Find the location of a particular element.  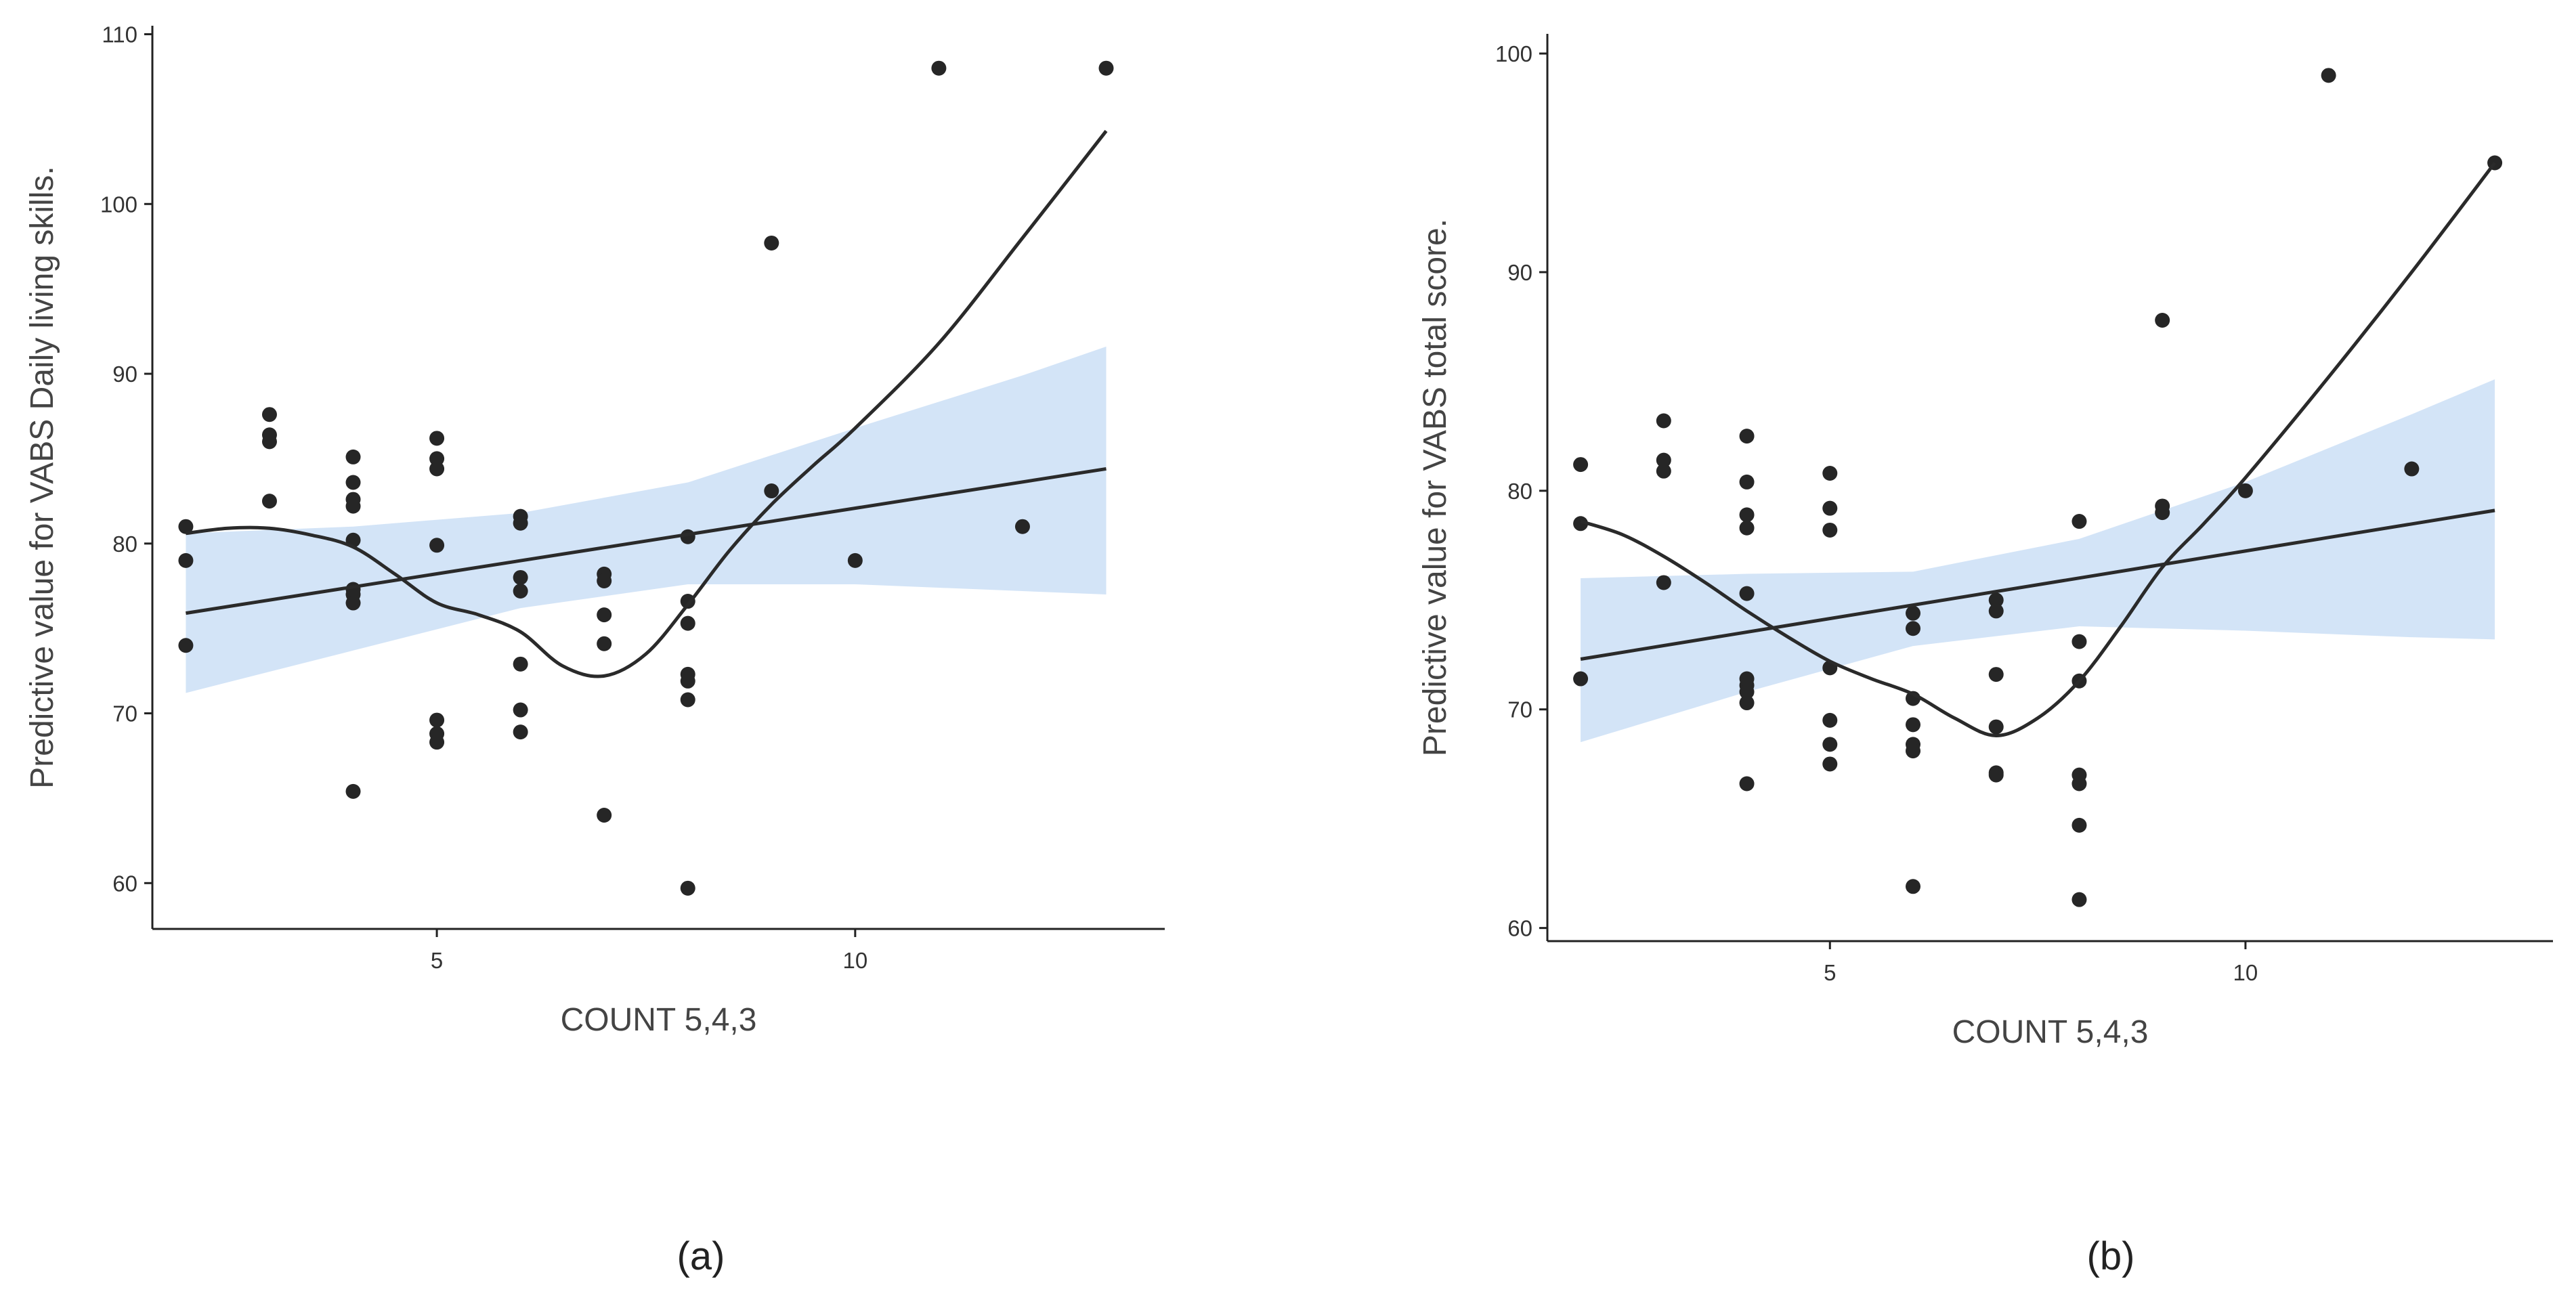

panel-caption: (a) is located at coordinates (701, 1256).